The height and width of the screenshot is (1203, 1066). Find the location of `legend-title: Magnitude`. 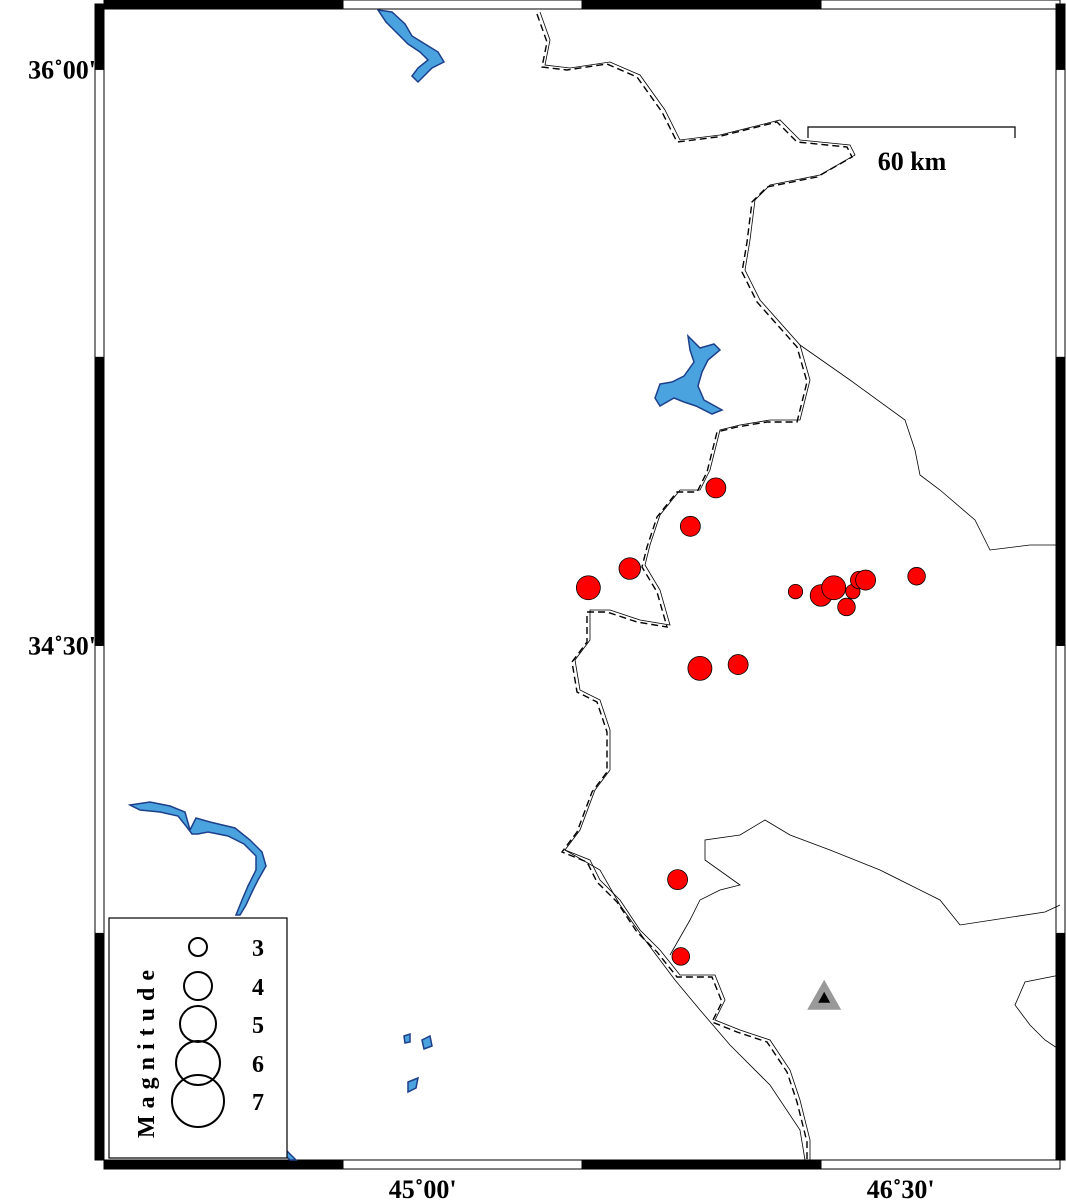

legend-title: Magnitude is located at coordinates (147, 1050).